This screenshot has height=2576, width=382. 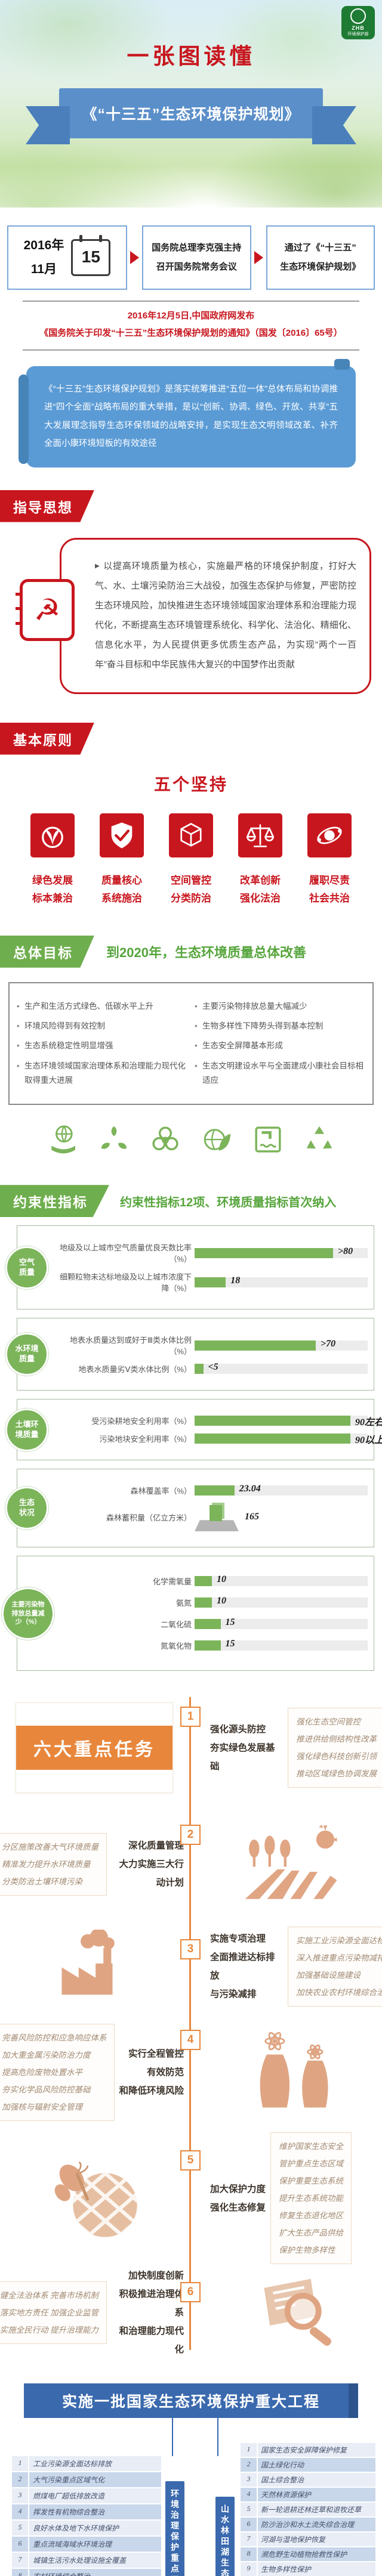 What do you see at coordinates (95, 1748) in the screenshot?
I see `tasks-banner-frame: 六大重点任务` at bounding box center [95, 1748].